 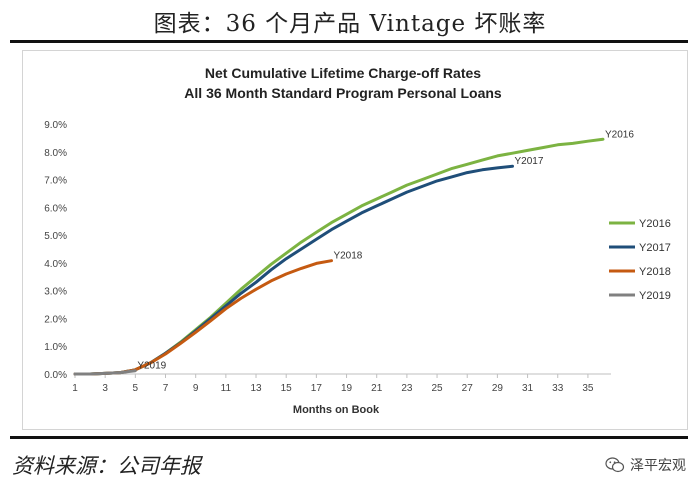 What do you see at coordinates (256, 388) in the screenshot?
I see `x-tick-label: 13` at bounding box center [256, 388].